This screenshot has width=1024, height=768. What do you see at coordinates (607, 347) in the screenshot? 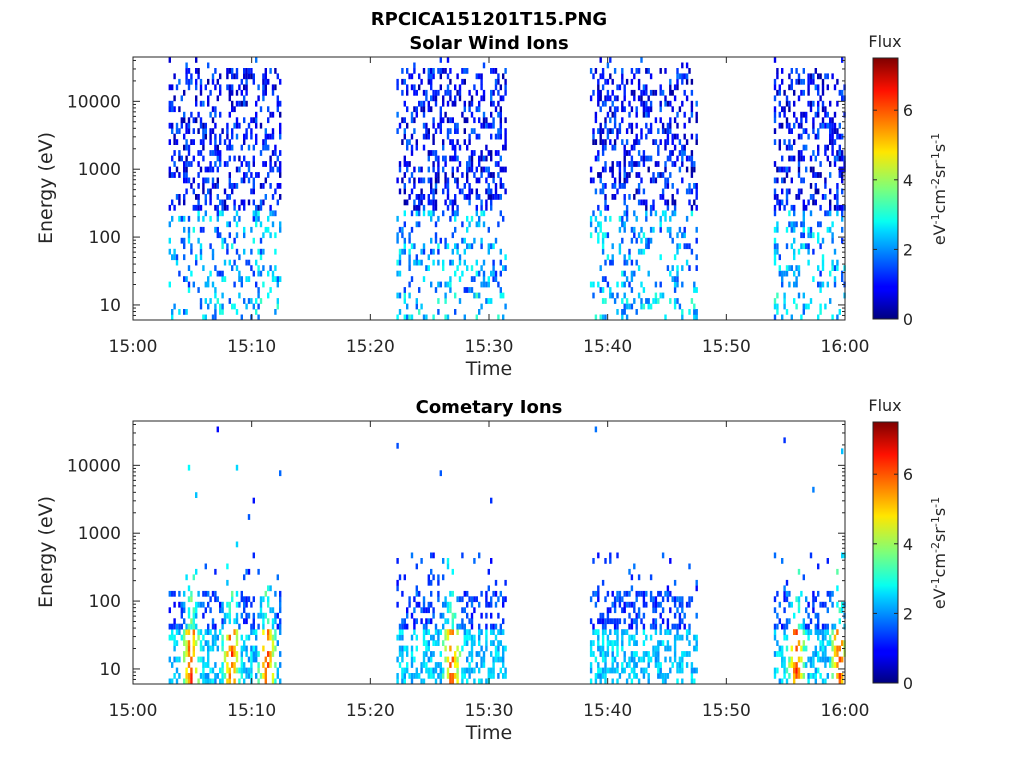
I see `x-tick-label: 15:40` at bounding box center [607, 347].